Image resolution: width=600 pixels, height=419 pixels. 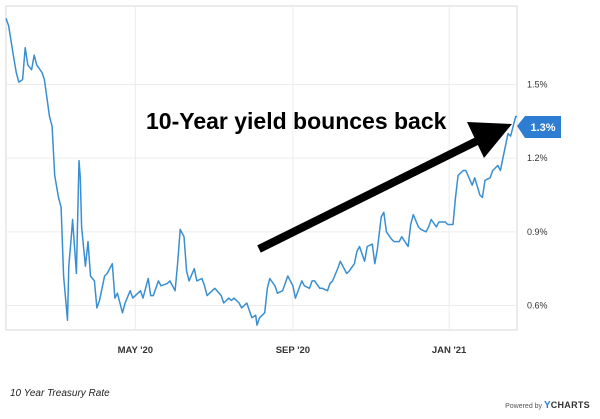 I want to click on last-value-label: 1.3%, so click(x=542, y=128).